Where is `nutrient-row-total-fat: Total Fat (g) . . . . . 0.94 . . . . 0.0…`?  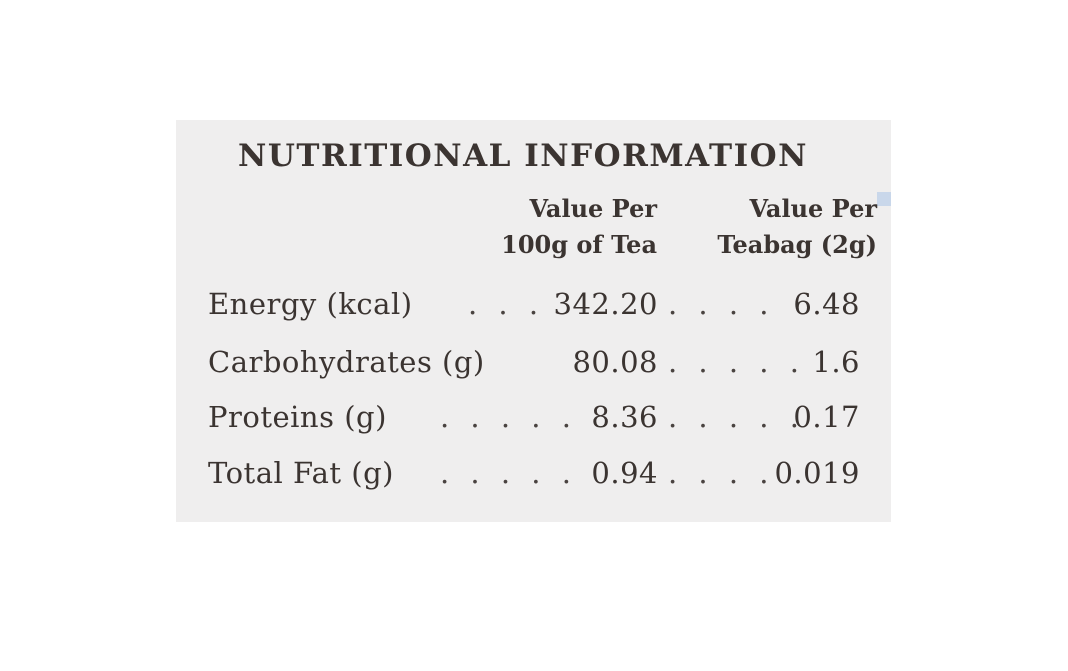 nutrient-row-total-fat: Total Fat (g) . . . . . 0.94 . . . . 0.0… is located at coordinates (534, 473).